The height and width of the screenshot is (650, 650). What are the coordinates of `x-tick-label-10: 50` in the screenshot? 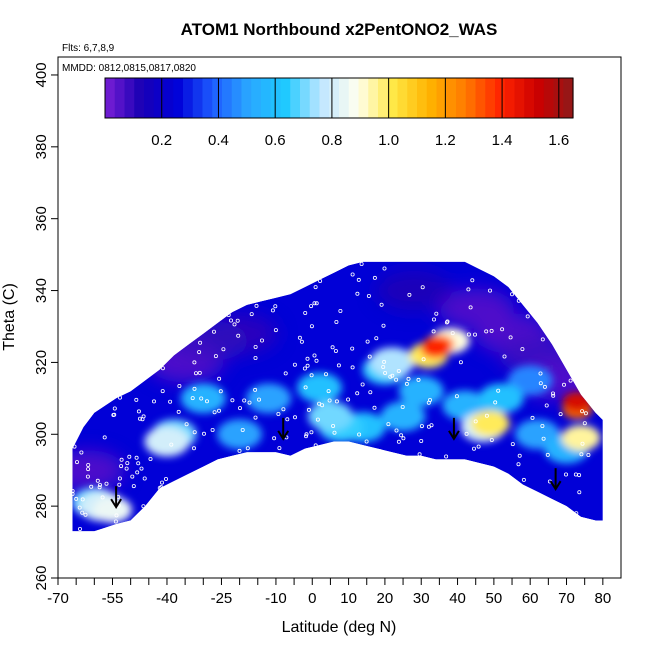 It's located at (494, 598).